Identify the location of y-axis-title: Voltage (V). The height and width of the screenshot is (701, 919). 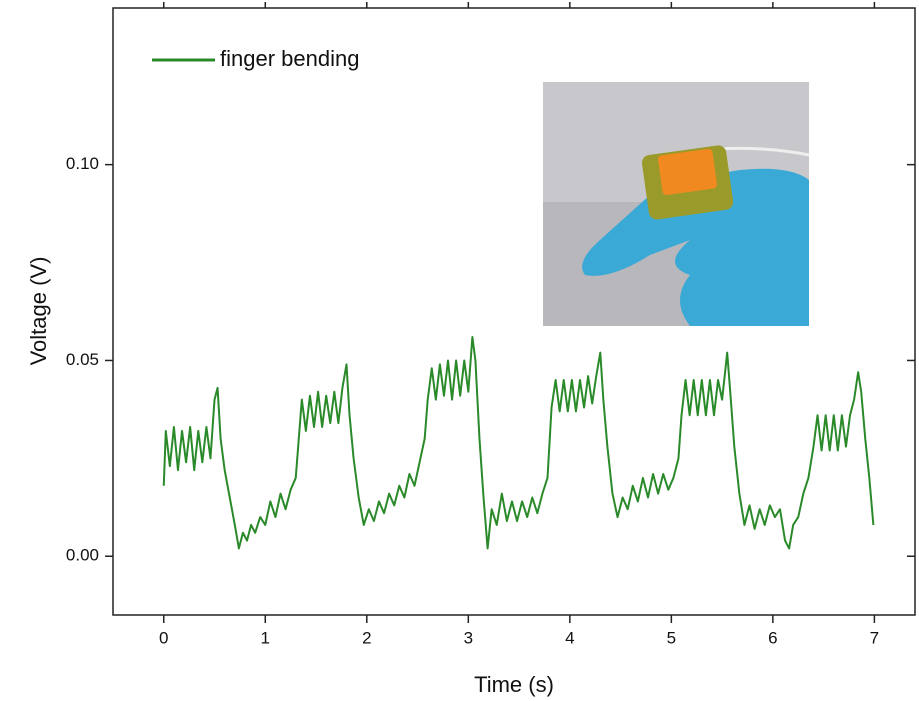
(38, 311).